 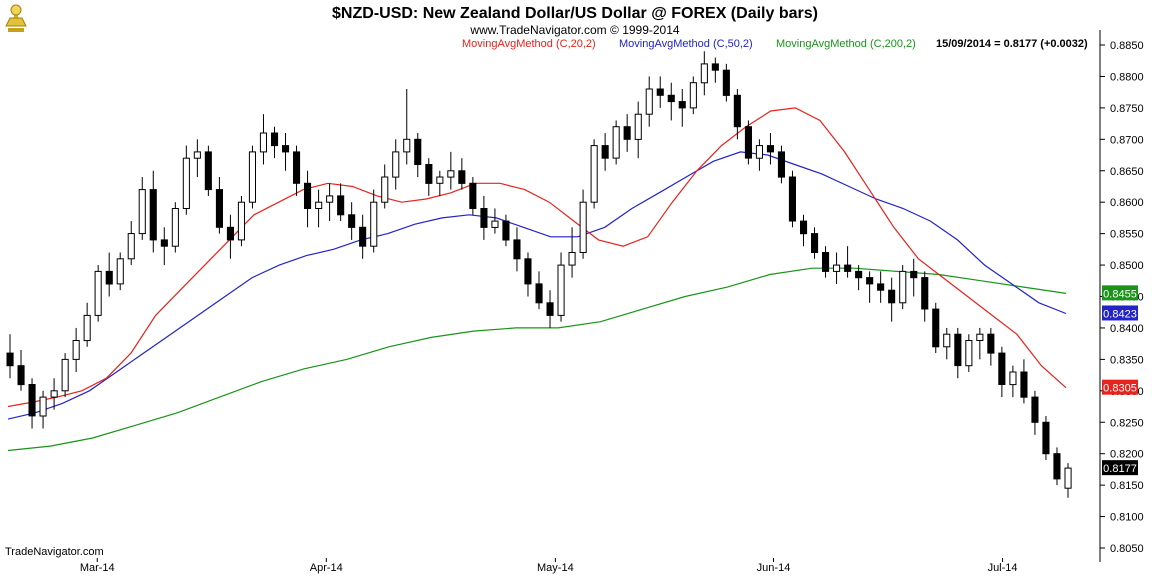 What do you see at coordinates (1127, 46) in the screenshot?
I see `y-tick-label: 0.8850` at bounding box center [1127, 46].